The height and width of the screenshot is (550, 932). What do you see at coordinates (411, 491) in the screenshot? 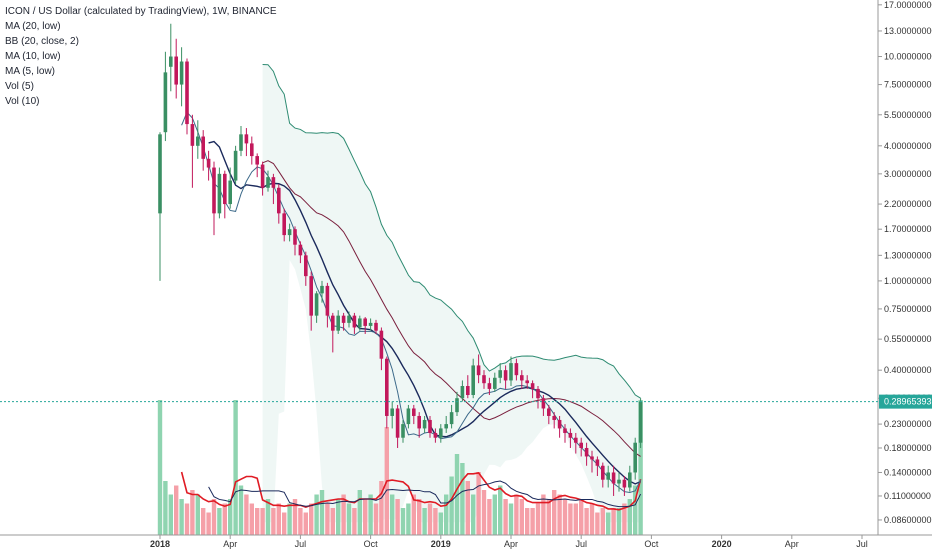
I see `volume-ma-lines` at bounding box center [411, 491].